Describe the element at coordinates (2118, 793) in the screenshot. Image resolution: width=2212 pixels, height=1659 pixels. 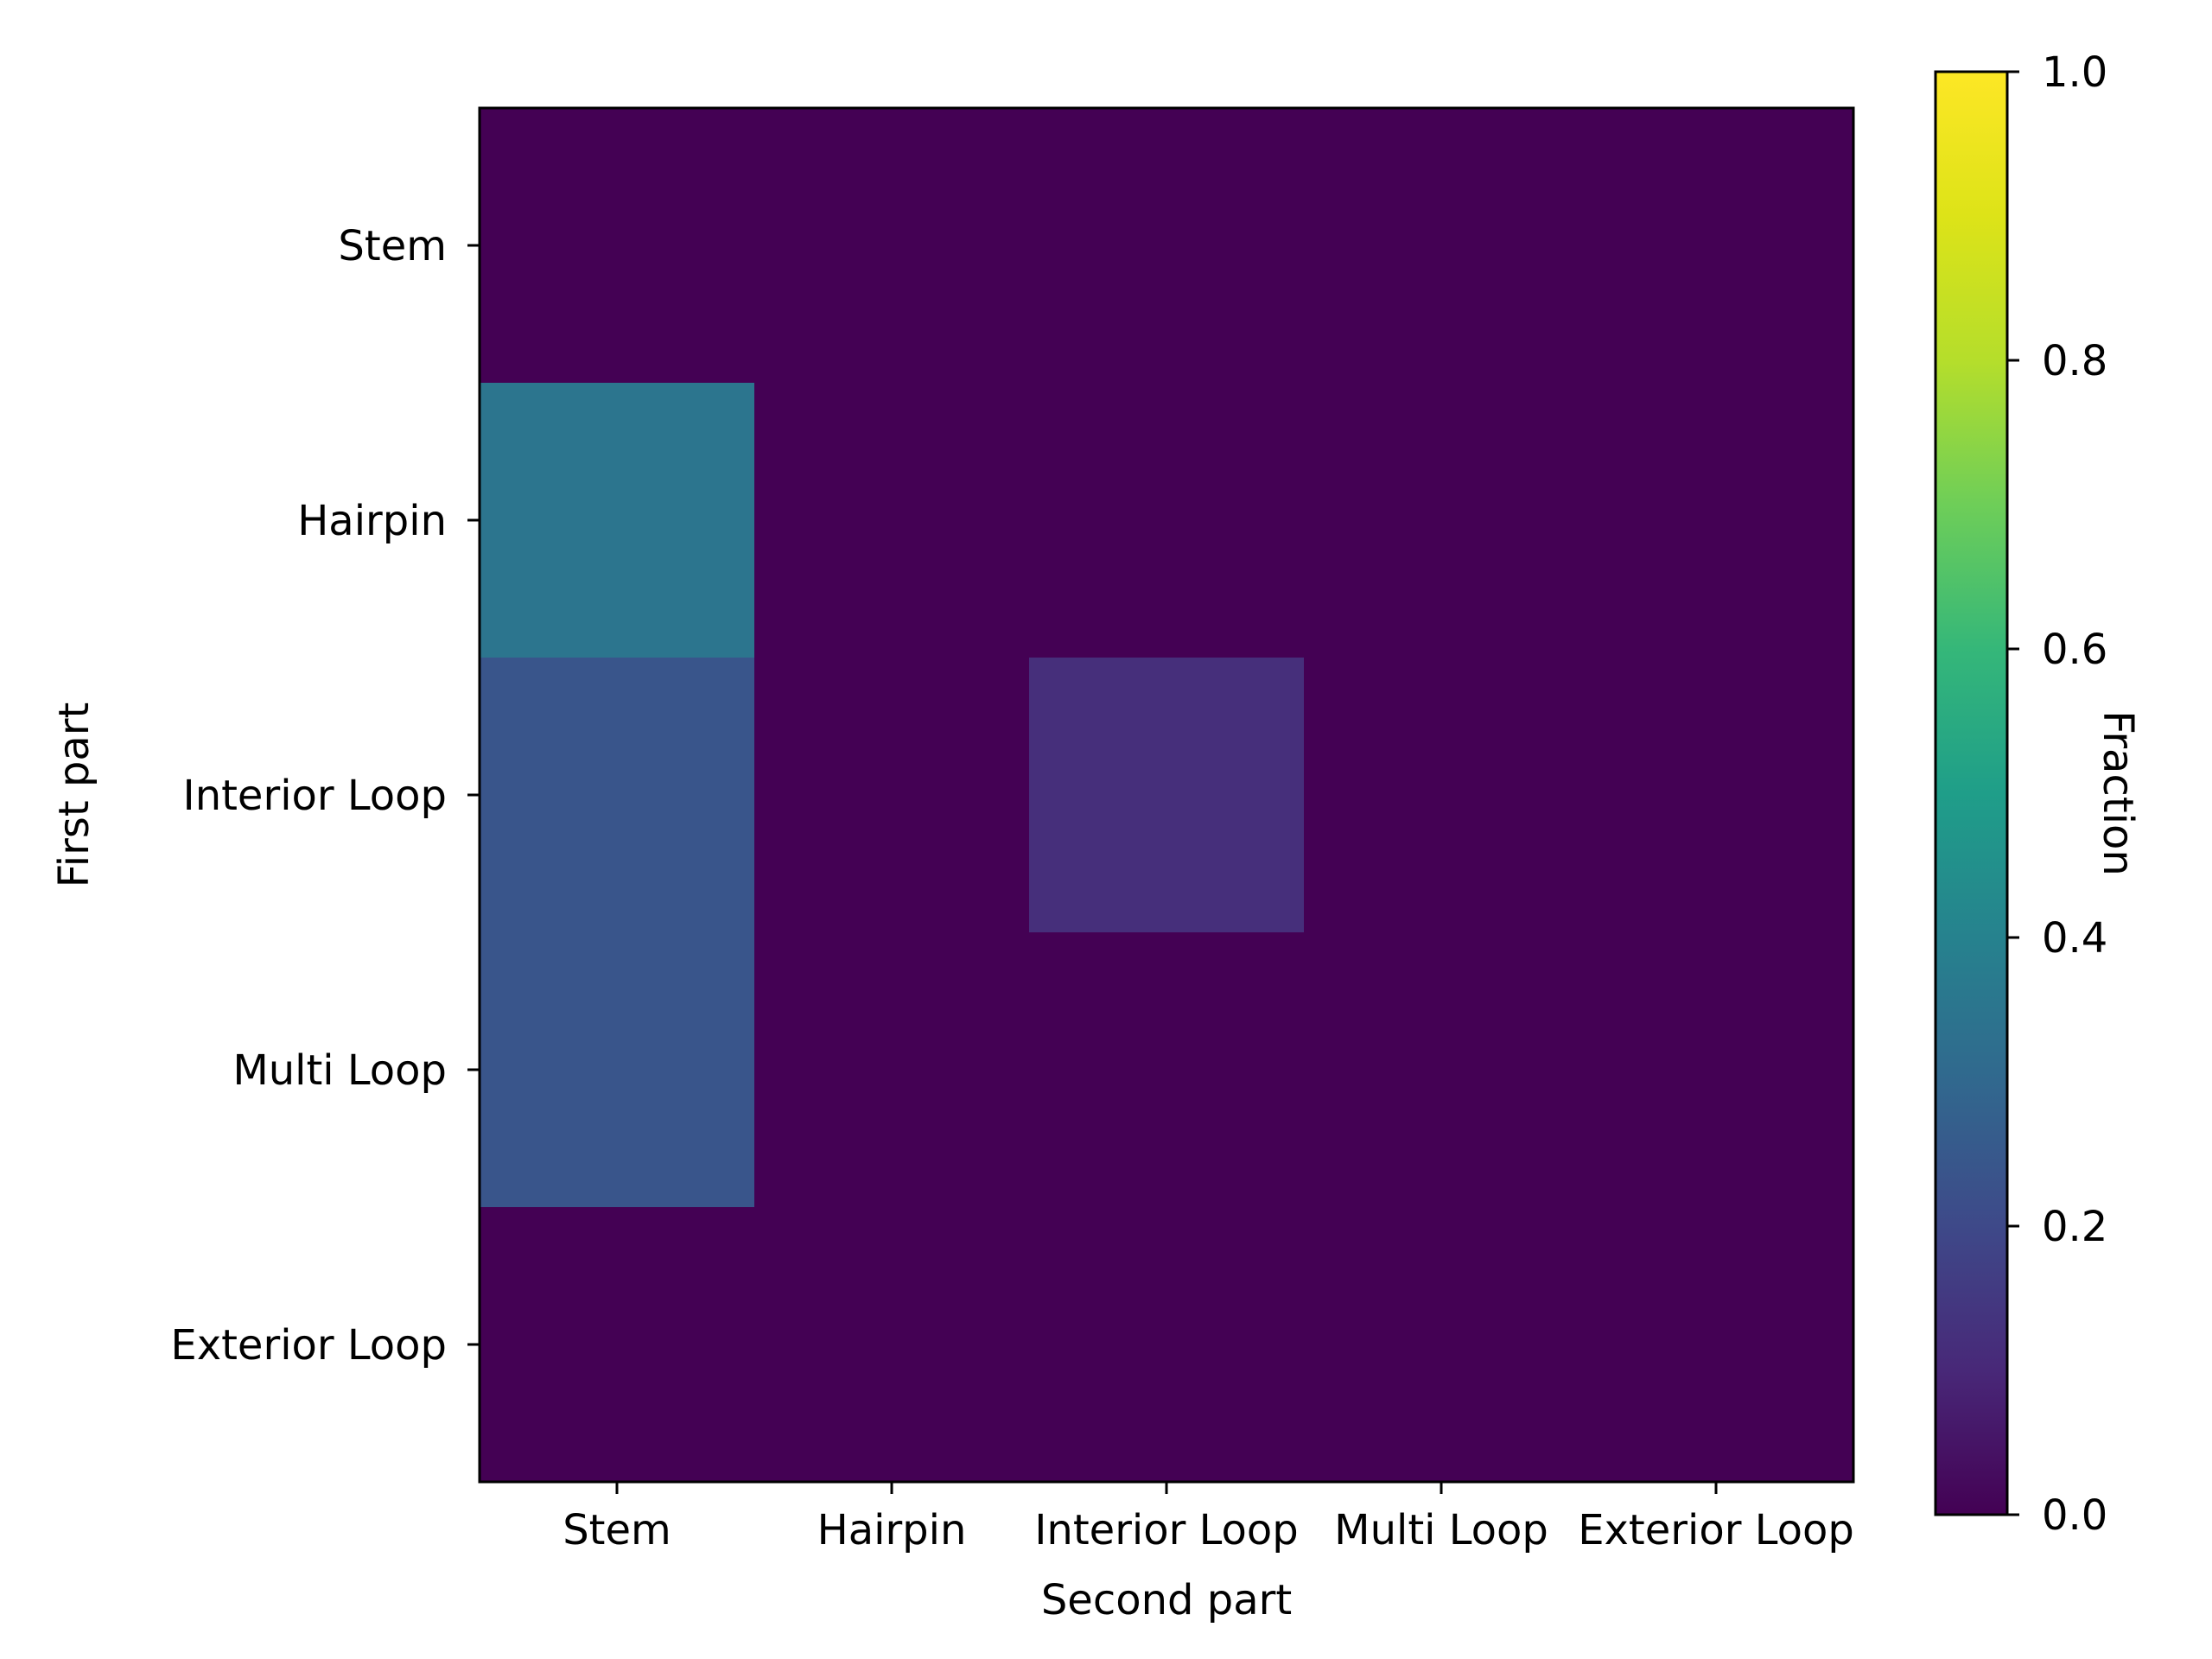
I see `colorbar-label: Fraction` at that location.